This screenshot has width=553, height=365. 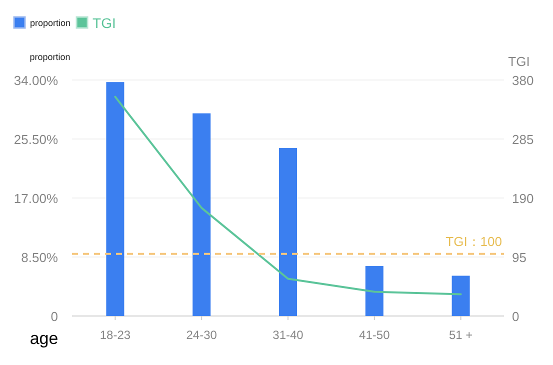 I want to click on y-axis-title: proportion, so click(x=50, y=57).